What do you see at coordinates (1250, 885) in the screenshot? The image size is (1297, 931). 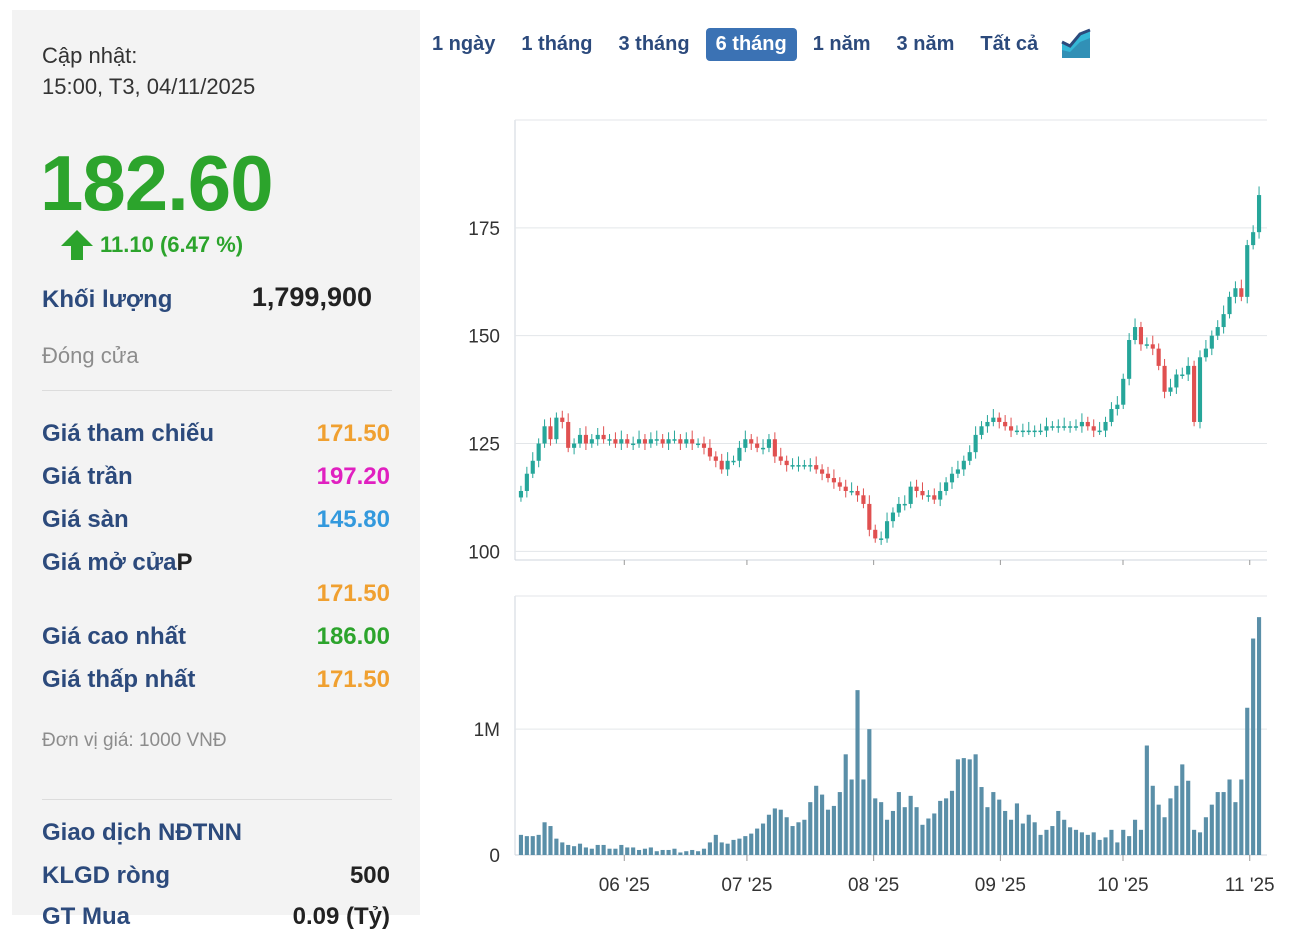 I see `x-tick-label: 11 '25` at bounding box center [1250, 885].